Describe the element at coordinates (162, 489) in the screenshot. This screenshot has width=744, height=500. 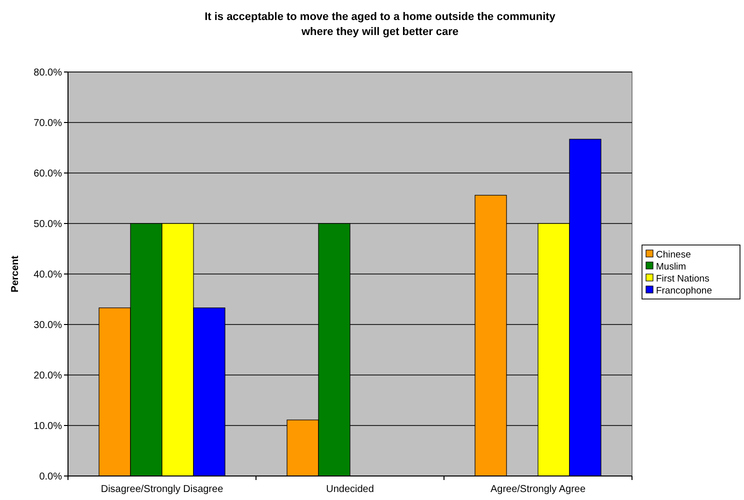
I see `x-tick-label: Disagree/Strongly Disagree` at that location.